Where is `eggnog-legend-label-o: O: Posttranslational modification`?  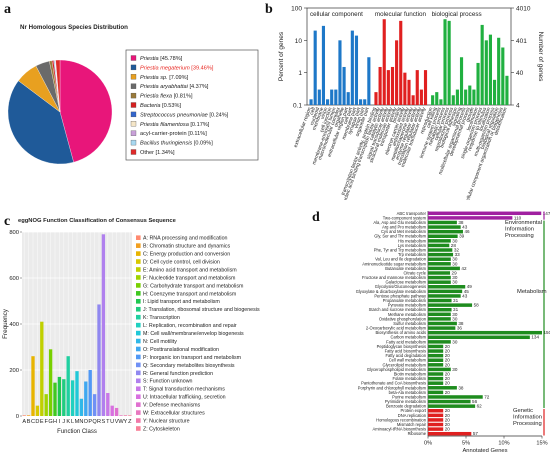 eggnog-legend-label-o: O: Posttranslational modification is located at coordinates (181, 350).